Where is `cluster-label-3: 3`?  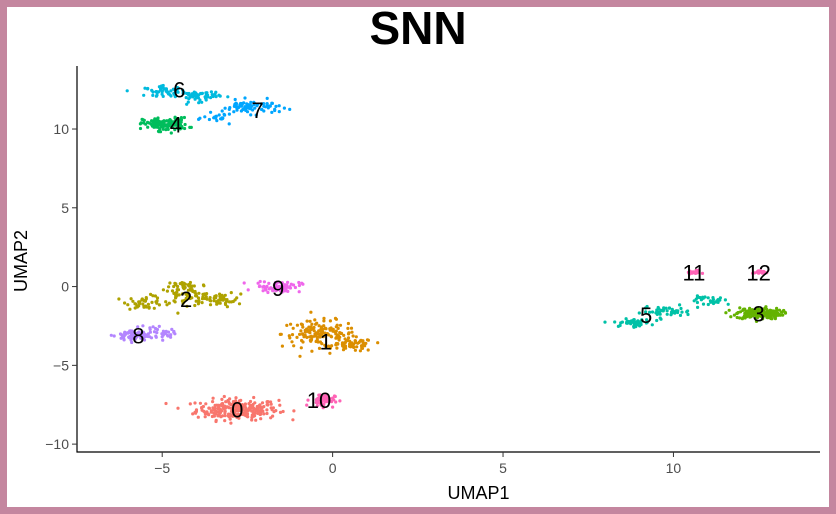 cluster-label-3: 3 is located at coordinates (759, 313).